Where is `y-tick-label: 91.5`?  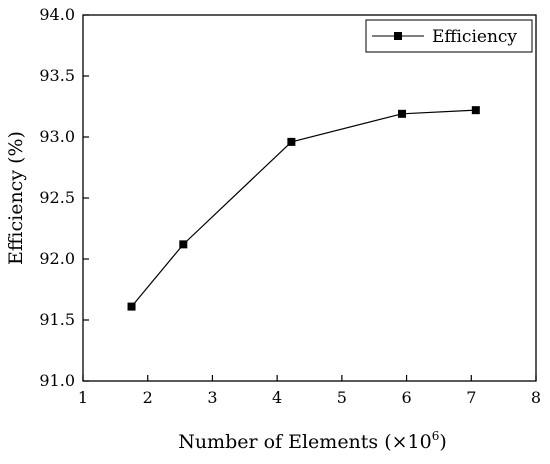
y-tick-label: 91.5 is located at coordinates (57, 319).